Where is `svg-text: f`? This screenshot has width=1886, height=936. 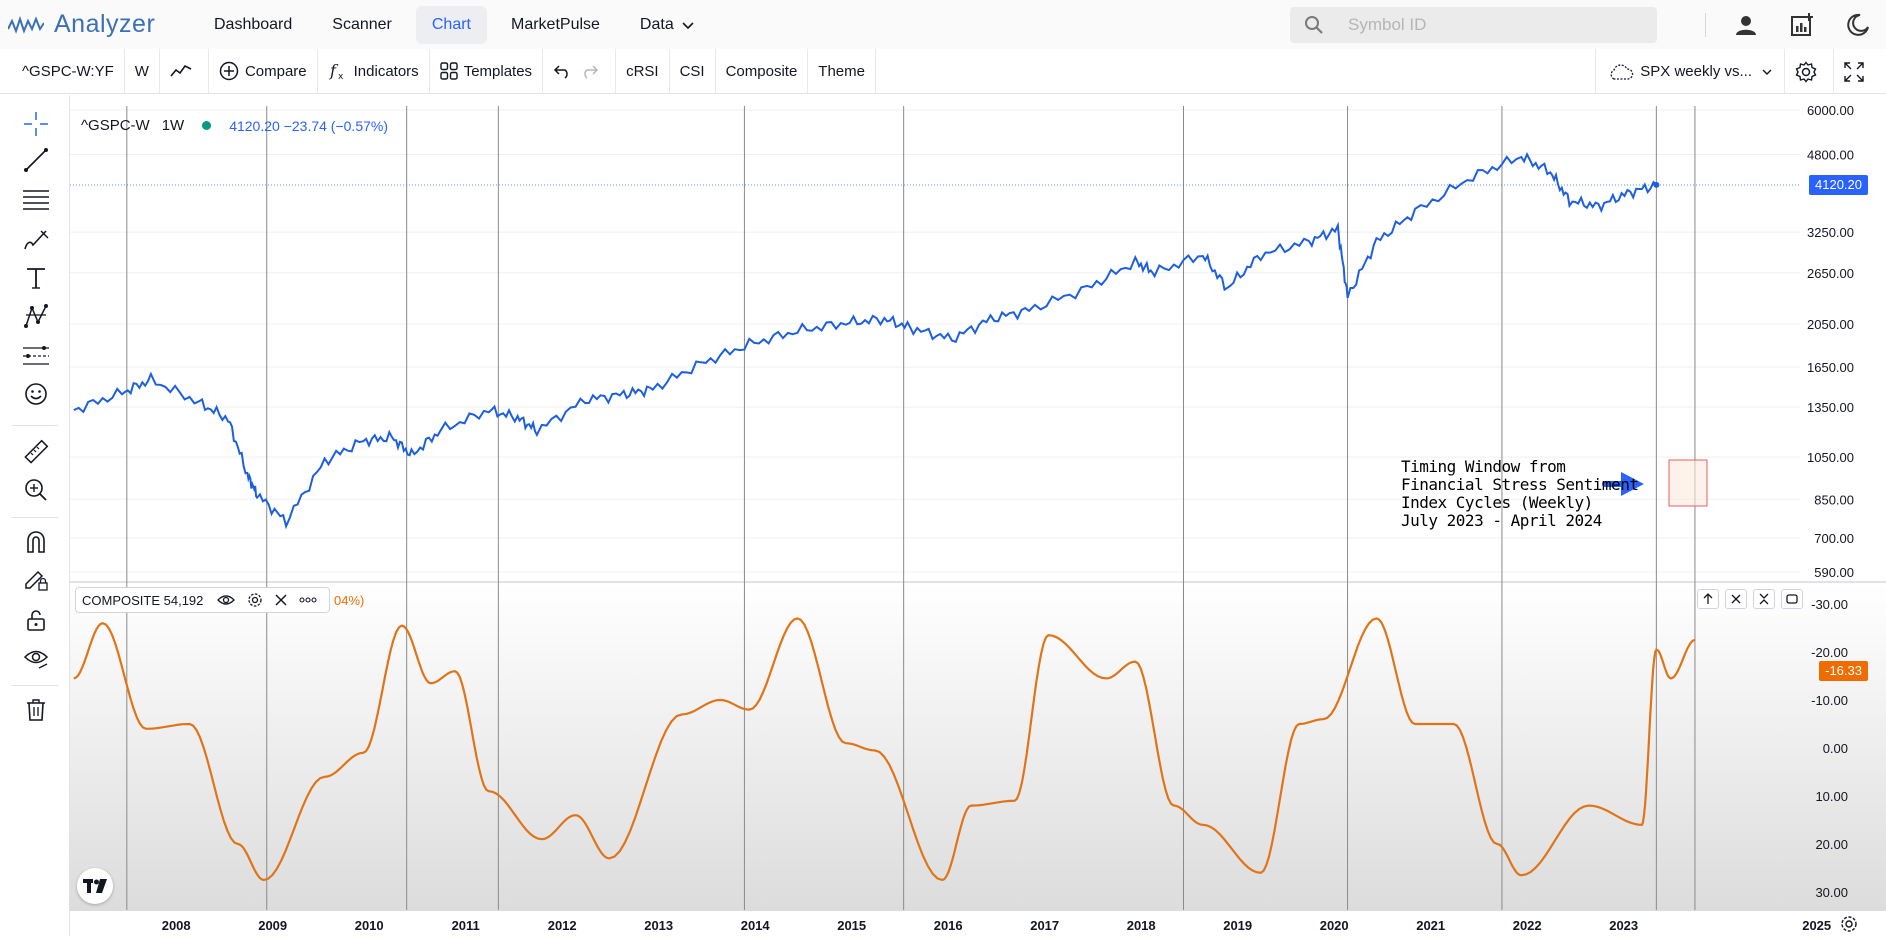
svg-text: f is located at coordinates (334, 70).